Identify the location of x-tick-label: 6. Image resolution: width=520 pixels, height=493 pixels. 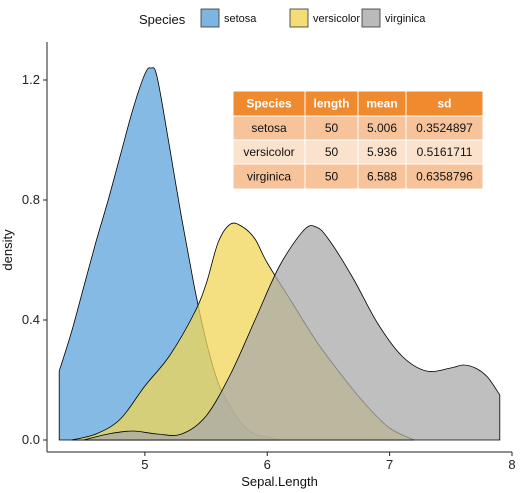
(267, 464).